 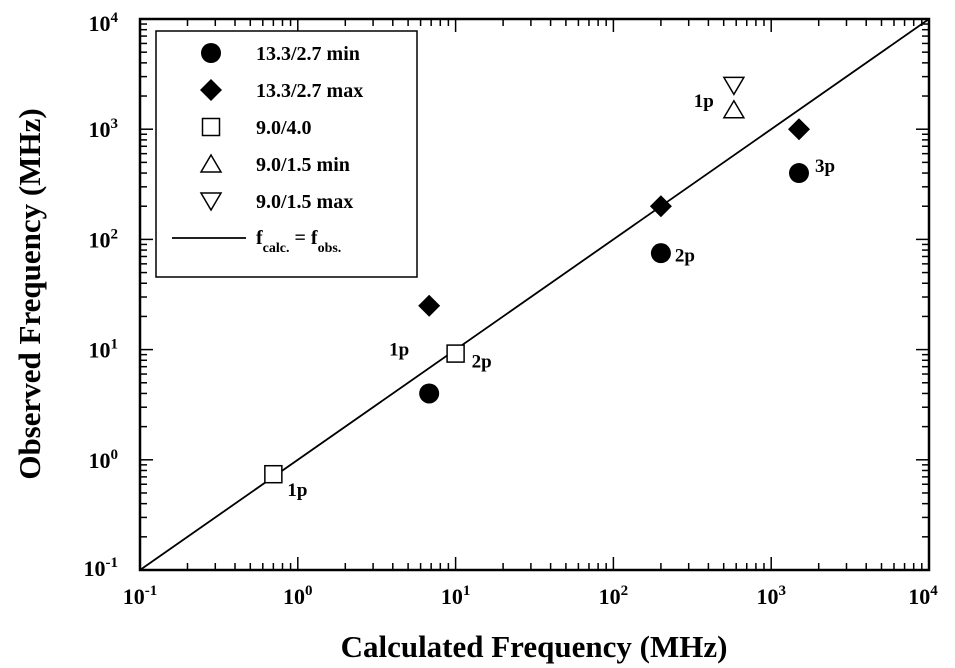 What do you see at coordinates (298, 241) in the screenshot?
I see `legend-label-reference: fcalc. = fobs.` at bounding box center [298, 241].